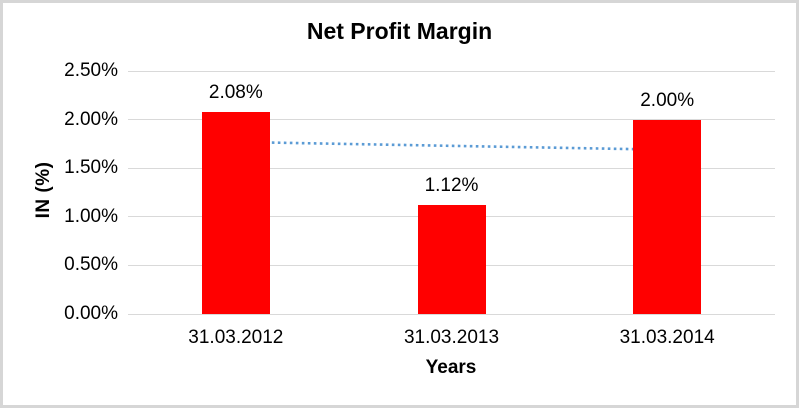  Describe the element at coordinates (91, 313) in the screenshot. I see `y-tick-label: 0.00%` at that location.